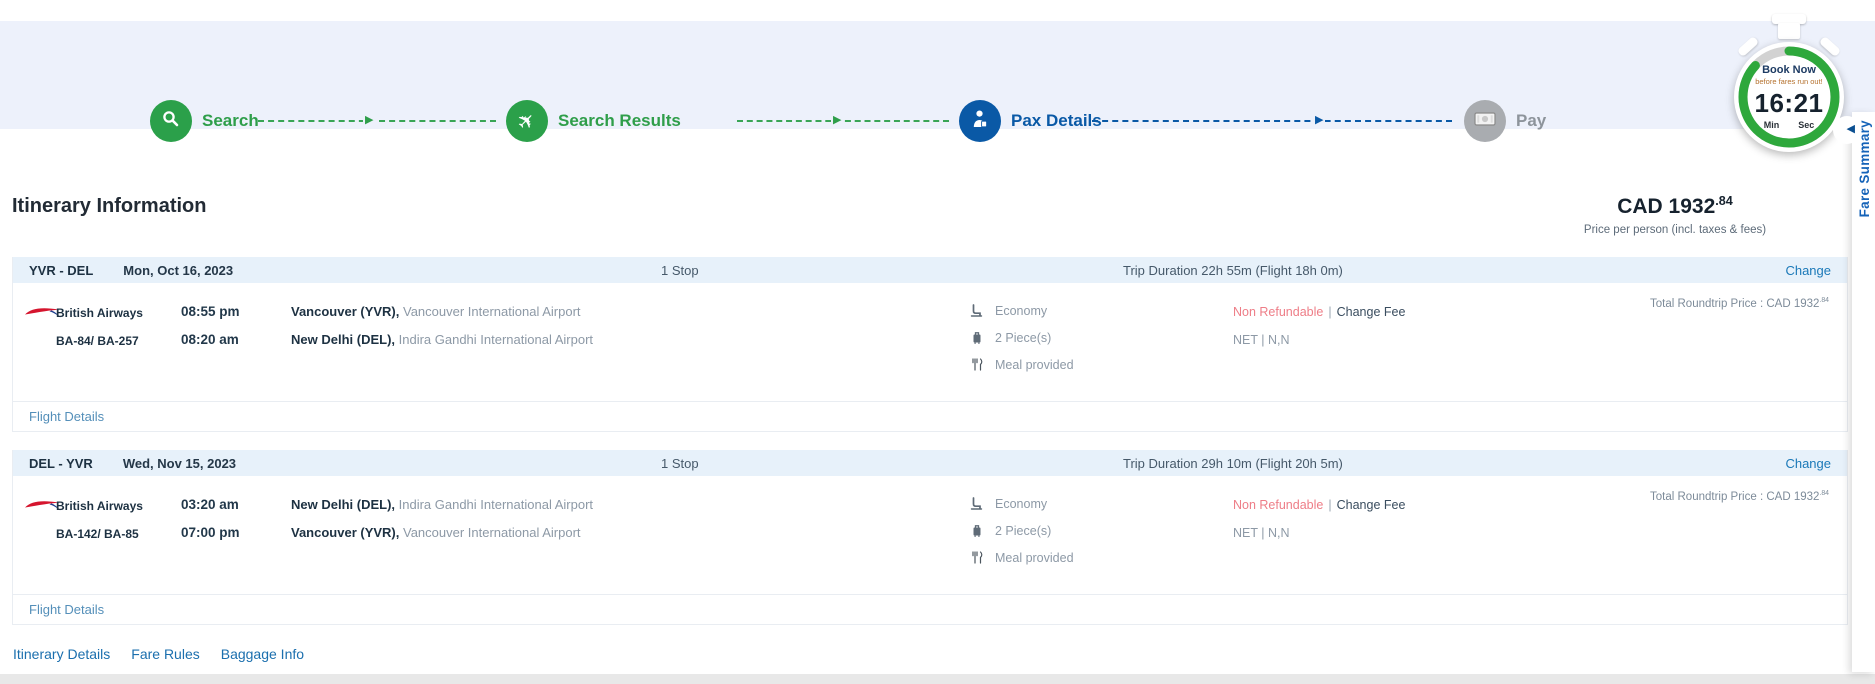 This screenshot has height=684, width=1875. Describe the element at coordinates (262, 654) in the screenshot. I see `baggage-info-link: Baggage Info` at that location.